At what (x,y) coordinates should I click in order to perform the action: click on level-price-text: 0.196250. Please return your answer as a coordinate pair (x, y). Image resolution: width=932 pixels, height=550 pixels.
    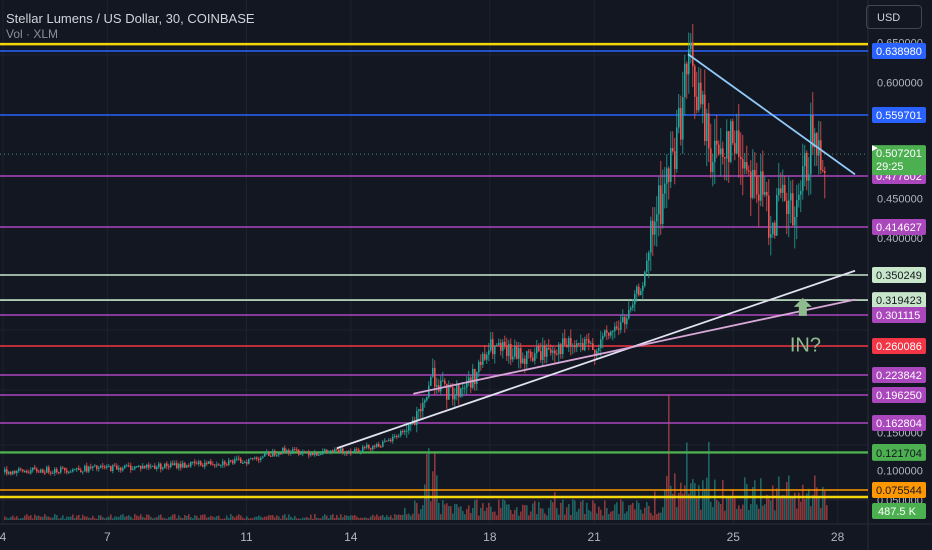
    Looking at the image, I should click on (899, 396).